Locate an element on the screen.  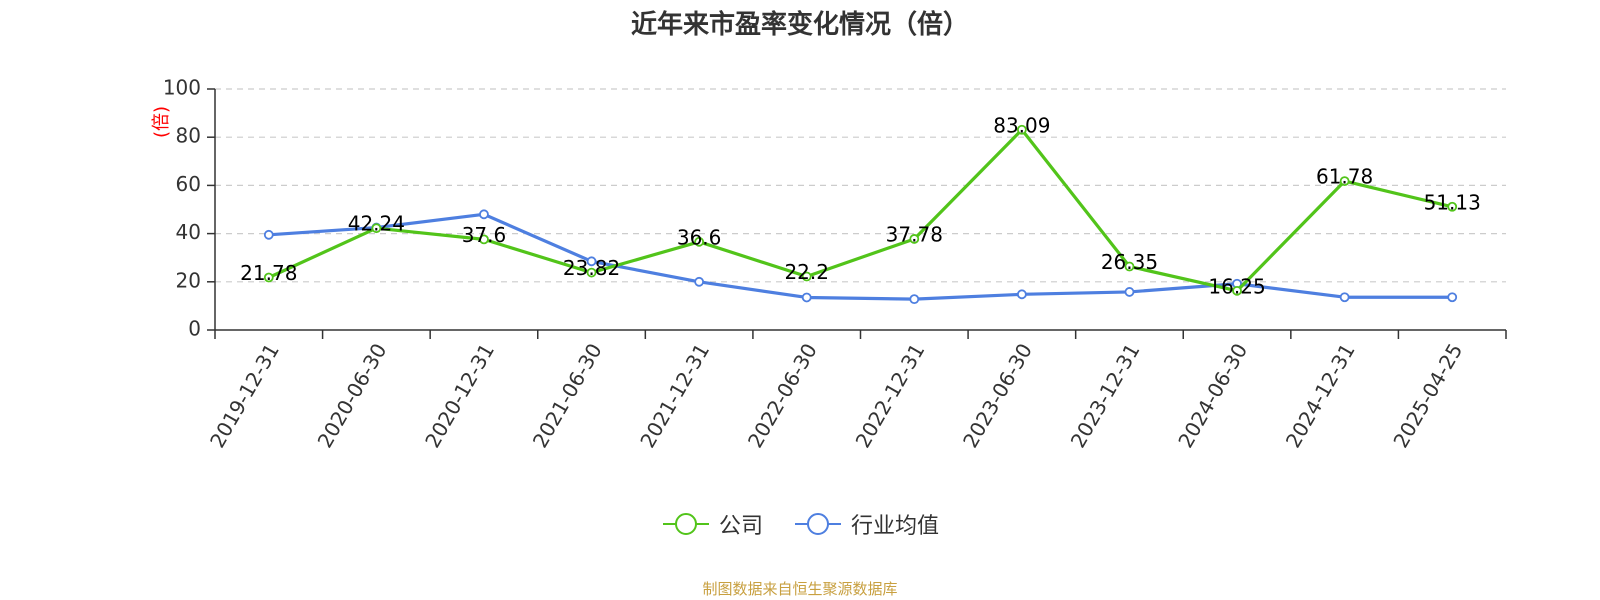
data-label: 22.2 is located at coordinates (806, 272).